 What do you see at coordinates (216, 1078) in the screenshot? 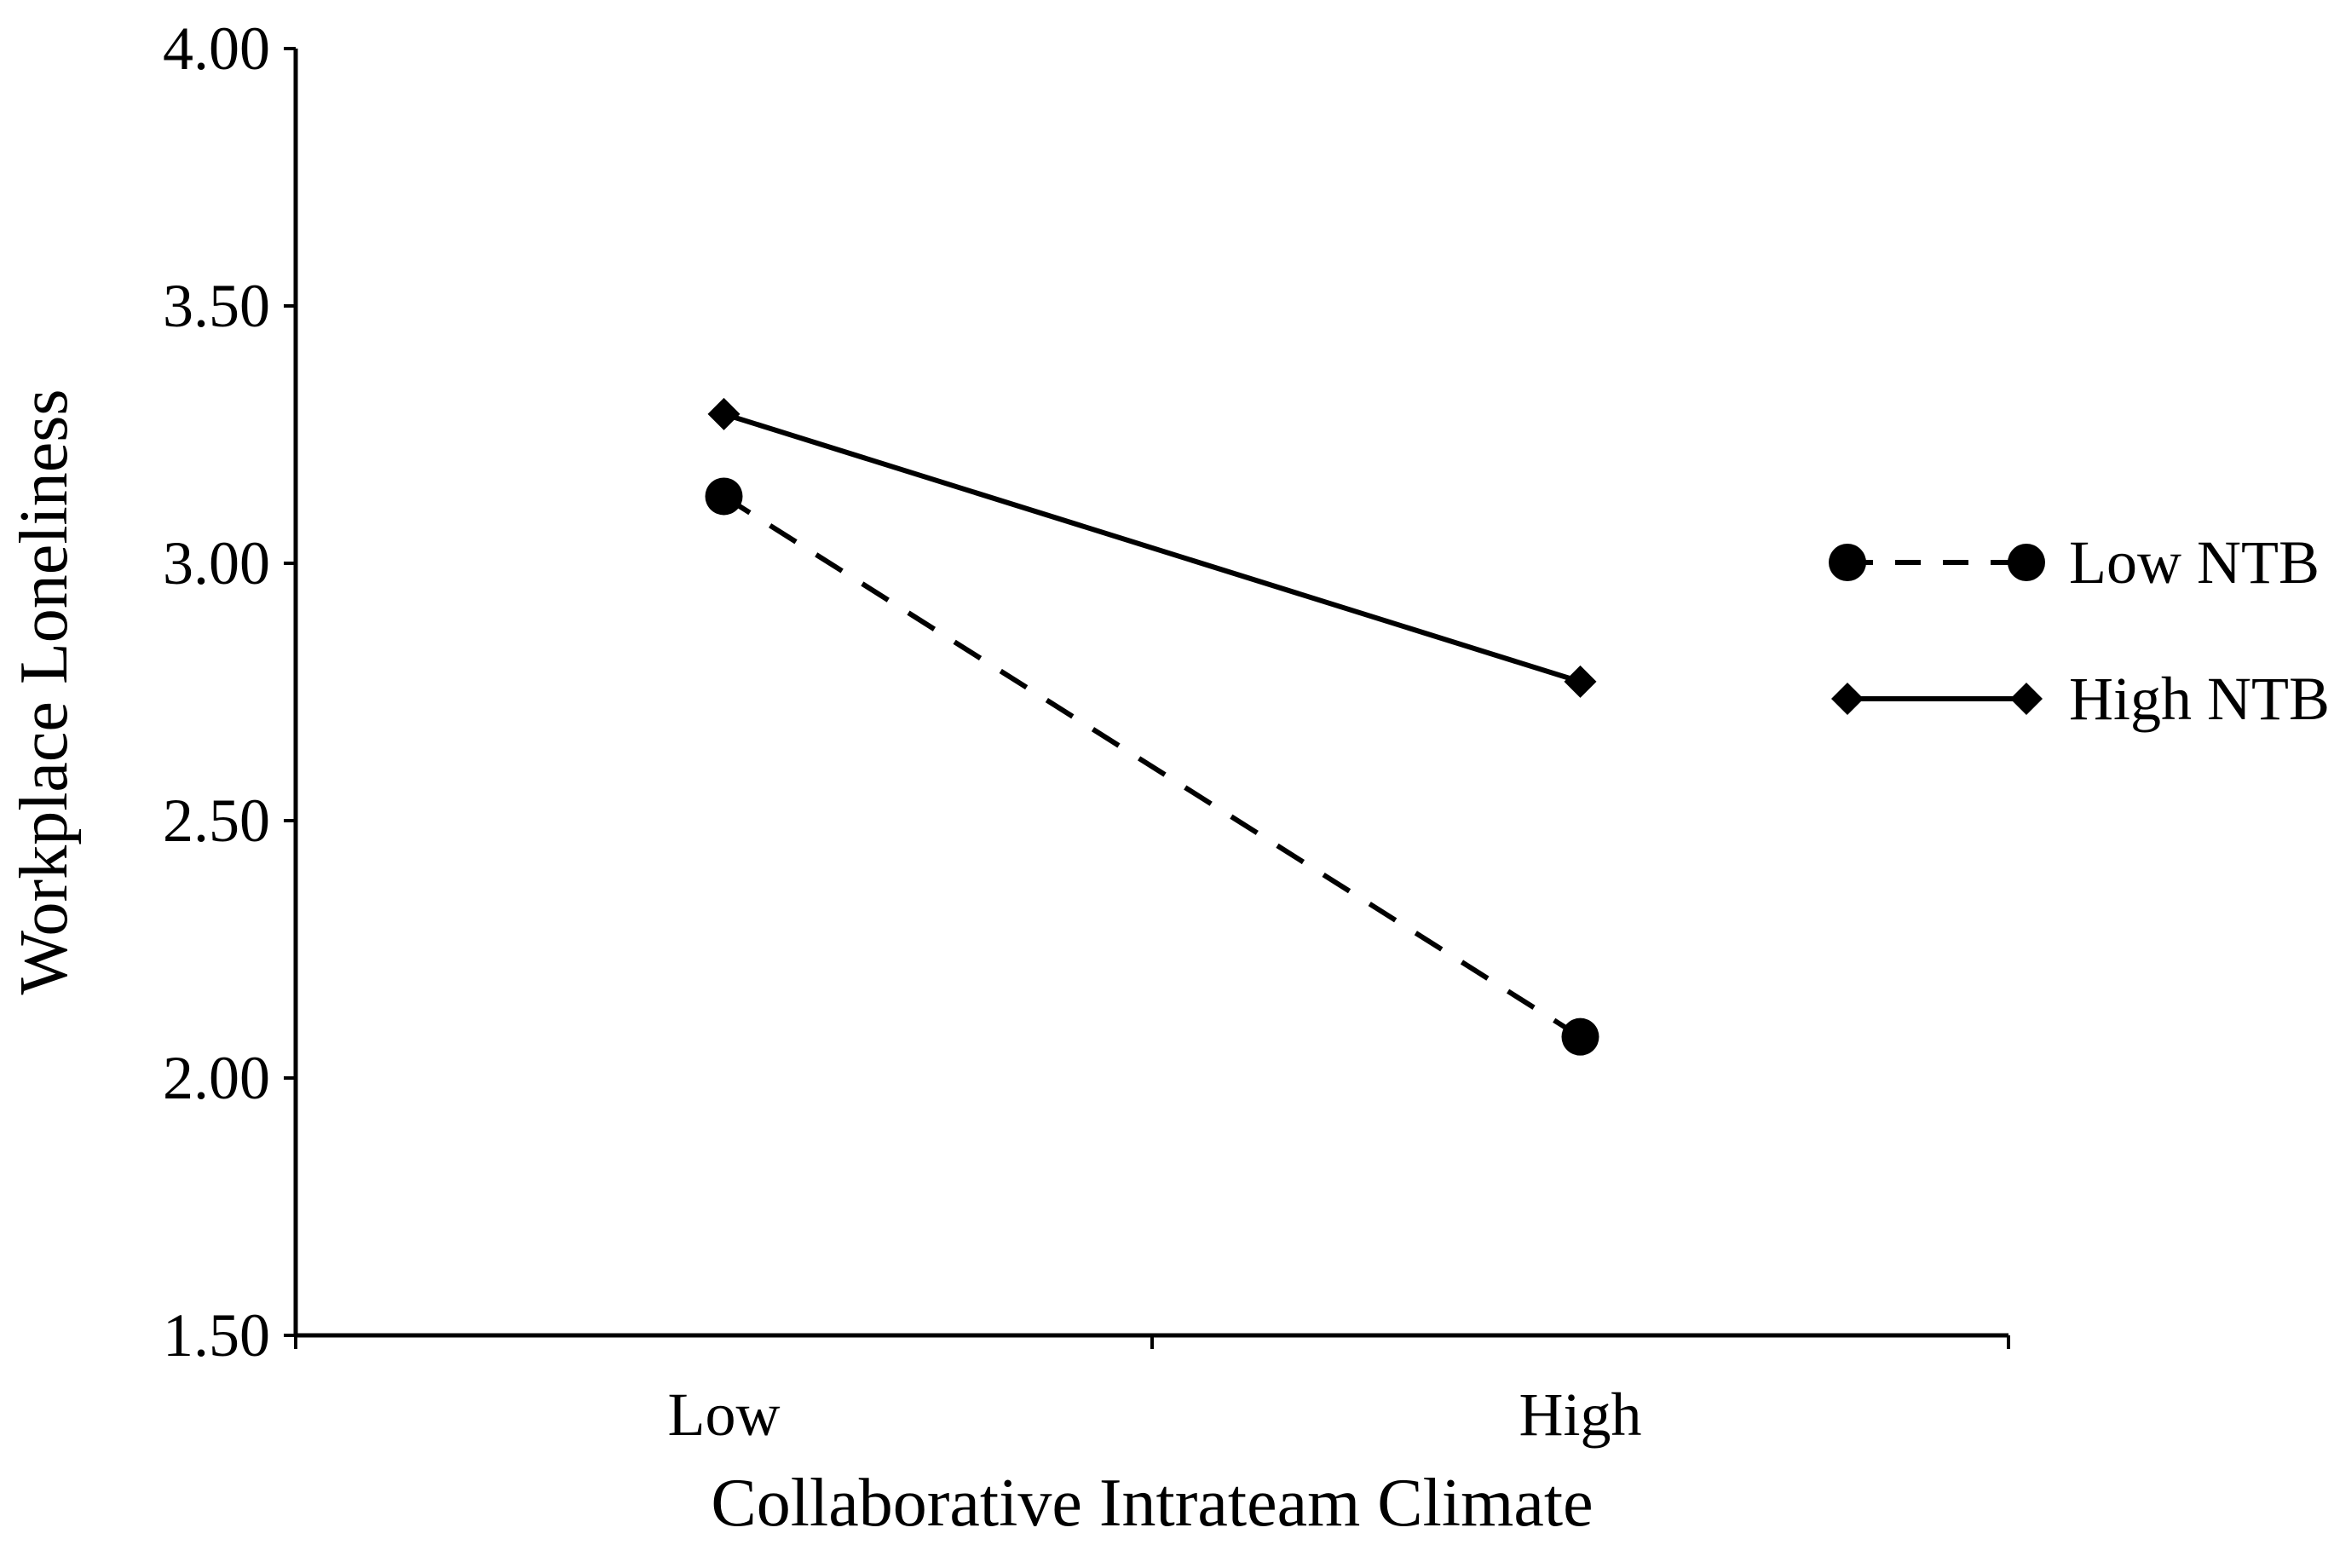
I see `y-tick-label: 2.00` at bounding box center [216, 1078].